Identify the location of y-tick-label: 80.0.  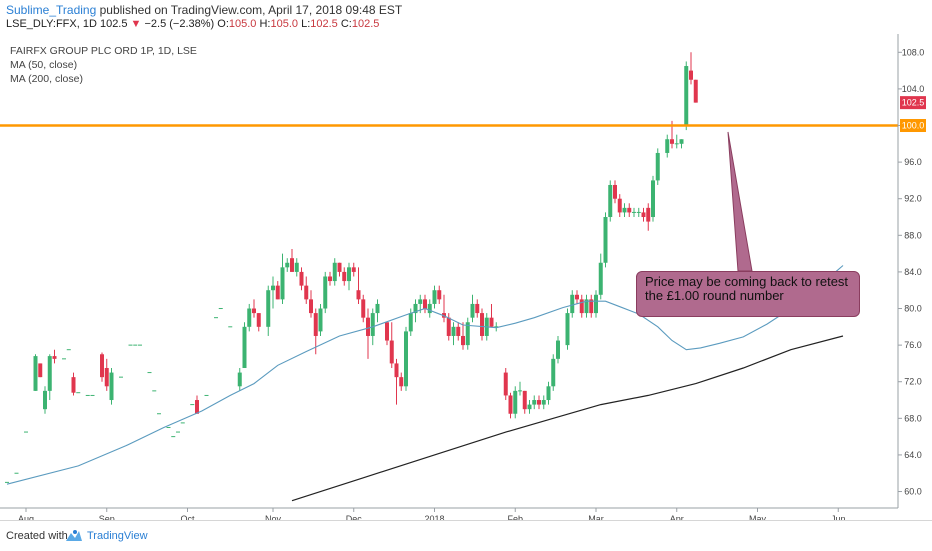
(913, 309).